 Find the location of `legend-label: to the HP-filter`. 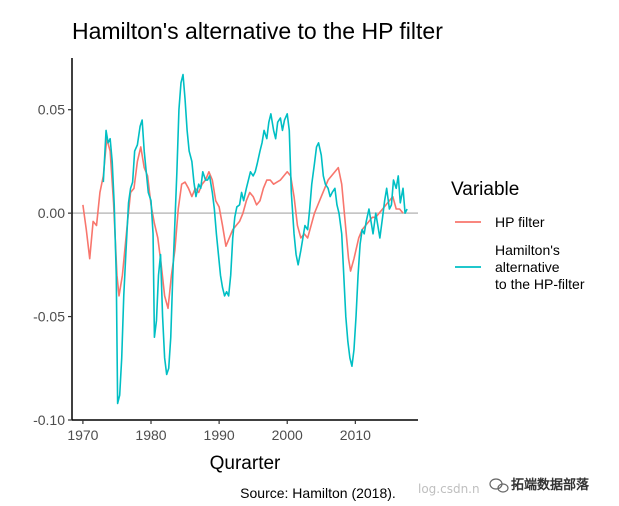

legend-label: to the HP-filter is located at coordinates (540, 284).